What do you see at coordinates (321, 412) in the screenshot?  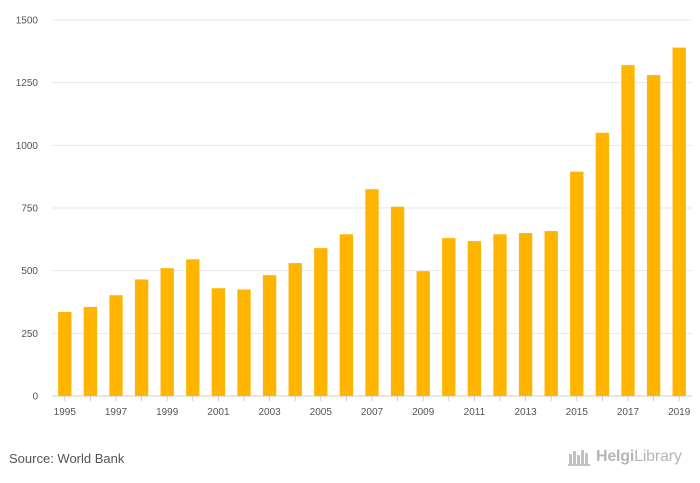 I see `x-tick-label-2005: 2005` at bounding box center [321, 412].